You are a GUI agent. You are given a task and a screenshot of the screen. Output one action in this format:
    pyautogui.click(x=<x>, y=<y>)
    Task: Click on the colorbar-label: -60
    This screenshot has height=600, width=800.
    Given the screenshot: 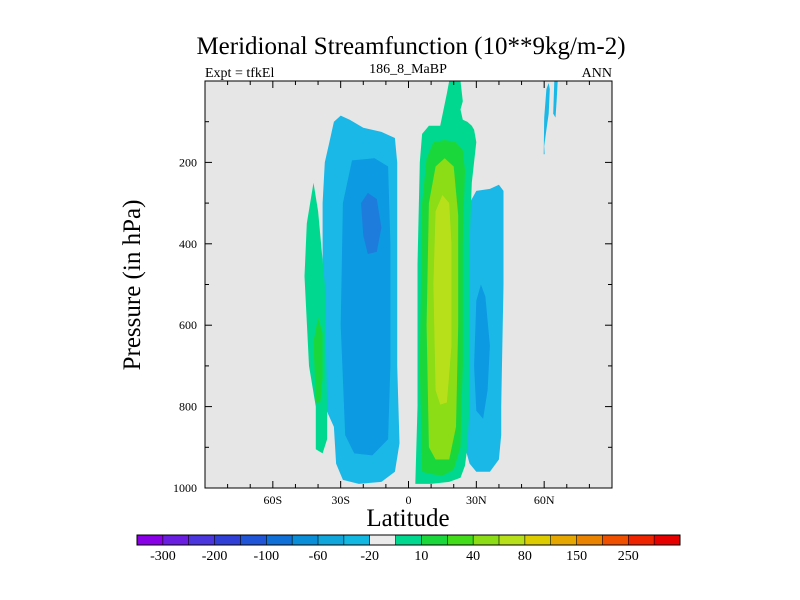 What is the action you would take?
    pyautogui.click(x=318, y=556)
    